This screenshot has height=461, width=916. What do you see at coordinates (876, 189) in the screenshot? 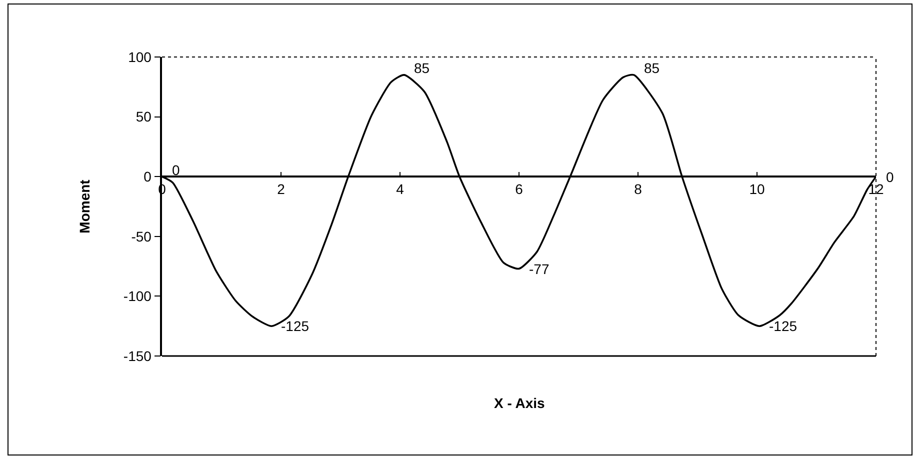
I see `x-tick-label: 12` at bounding box center [876, 189].